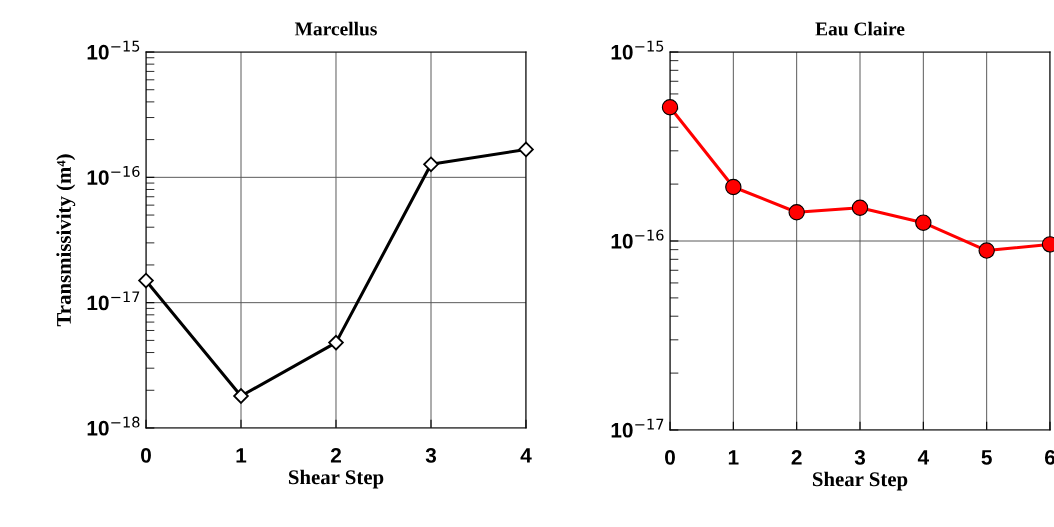  I want to click on x-tick-label: 5, so click(986, 457).